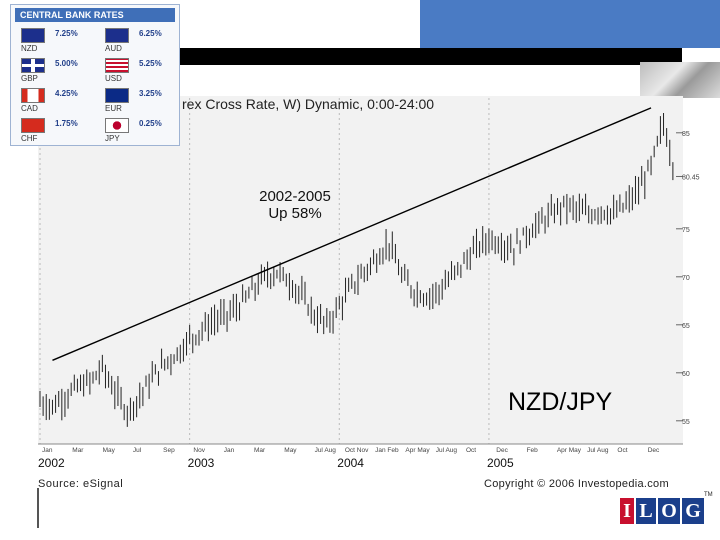 This screenshot has height=540, width=720. I want to click on rates-panel-title: CENTRAL BANK RATES, so click(95, 15).